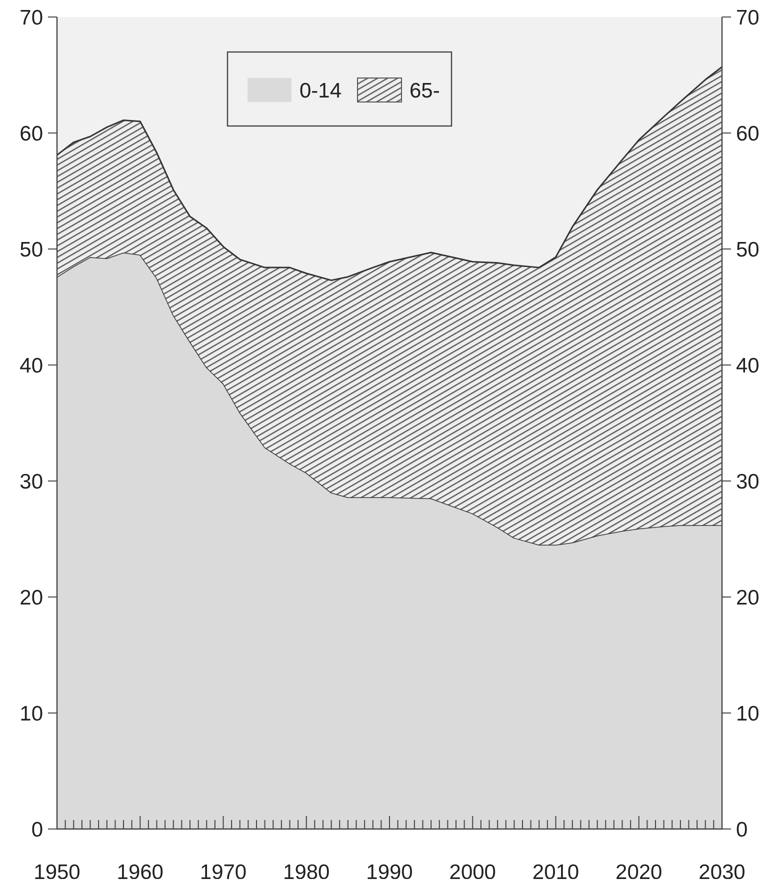 This screenshot has height=887, width=768. I want to click on y-tick-label: 0, so click(37, 830).